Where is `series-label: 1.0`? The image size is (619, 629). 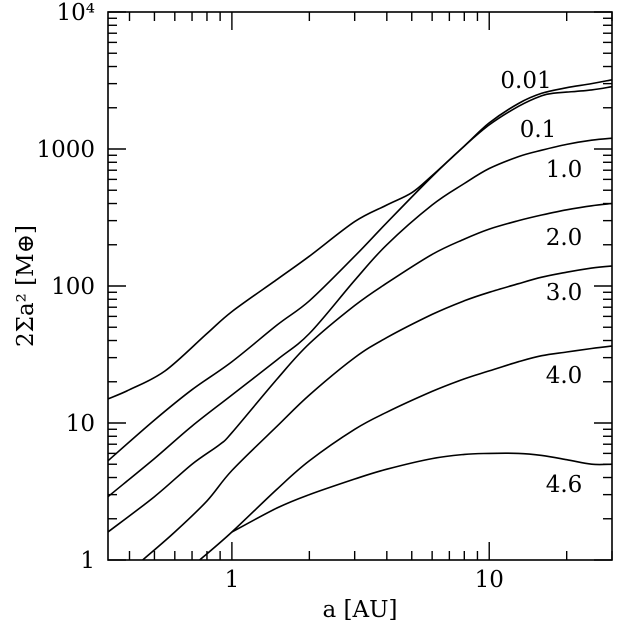
series-label: 1.0 is located at coordinates (564, 170).